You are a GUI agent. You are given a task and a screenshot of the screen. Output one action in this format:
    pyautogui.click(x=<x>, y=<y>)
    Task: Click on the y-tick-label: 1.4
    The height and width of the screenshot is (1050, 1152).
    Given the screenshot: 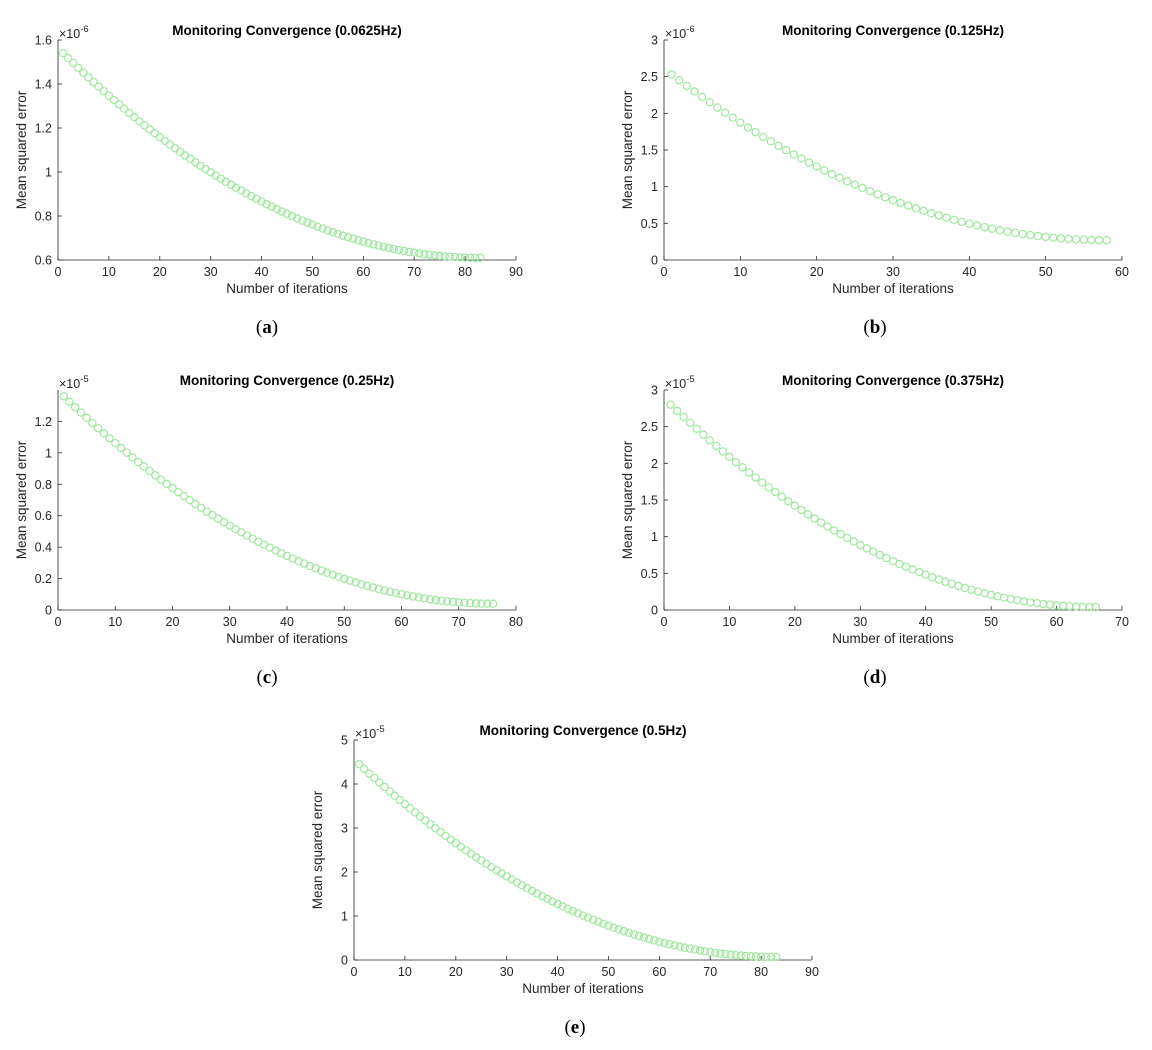 What is the action you would take?
    pyautogui.click(x=43, y=85)
    